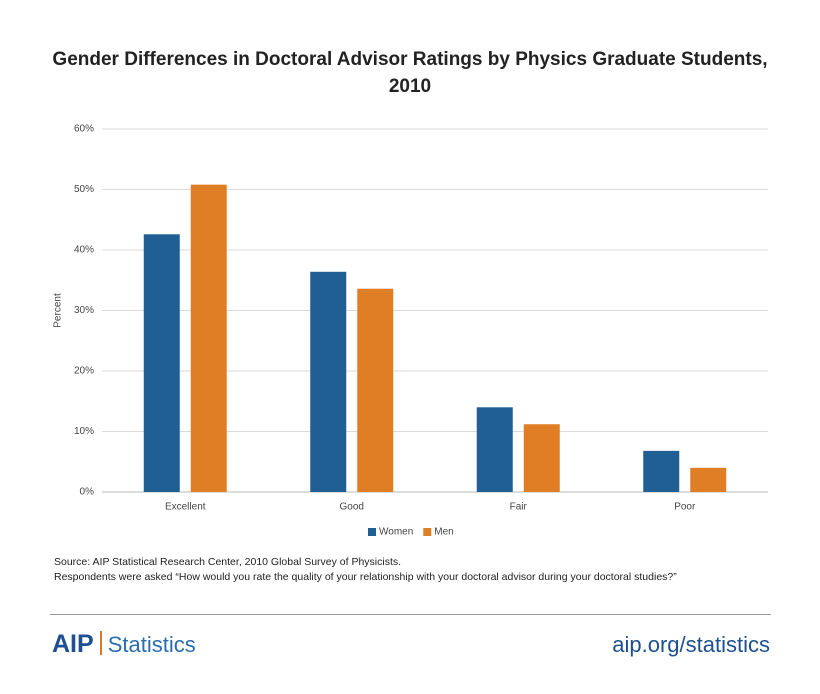  I want to click on logo: AIP Statistics, so click(124, 644).